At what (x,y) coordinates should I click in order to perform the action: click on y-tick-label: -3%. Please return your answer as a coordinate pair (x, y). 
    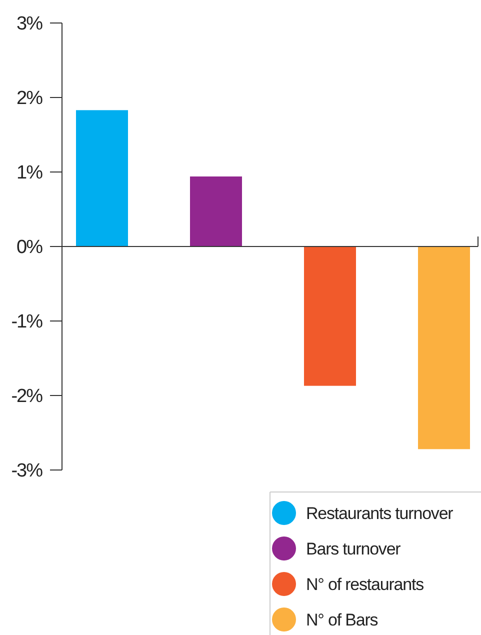
    Looking at the image, I should click on (27, 471).